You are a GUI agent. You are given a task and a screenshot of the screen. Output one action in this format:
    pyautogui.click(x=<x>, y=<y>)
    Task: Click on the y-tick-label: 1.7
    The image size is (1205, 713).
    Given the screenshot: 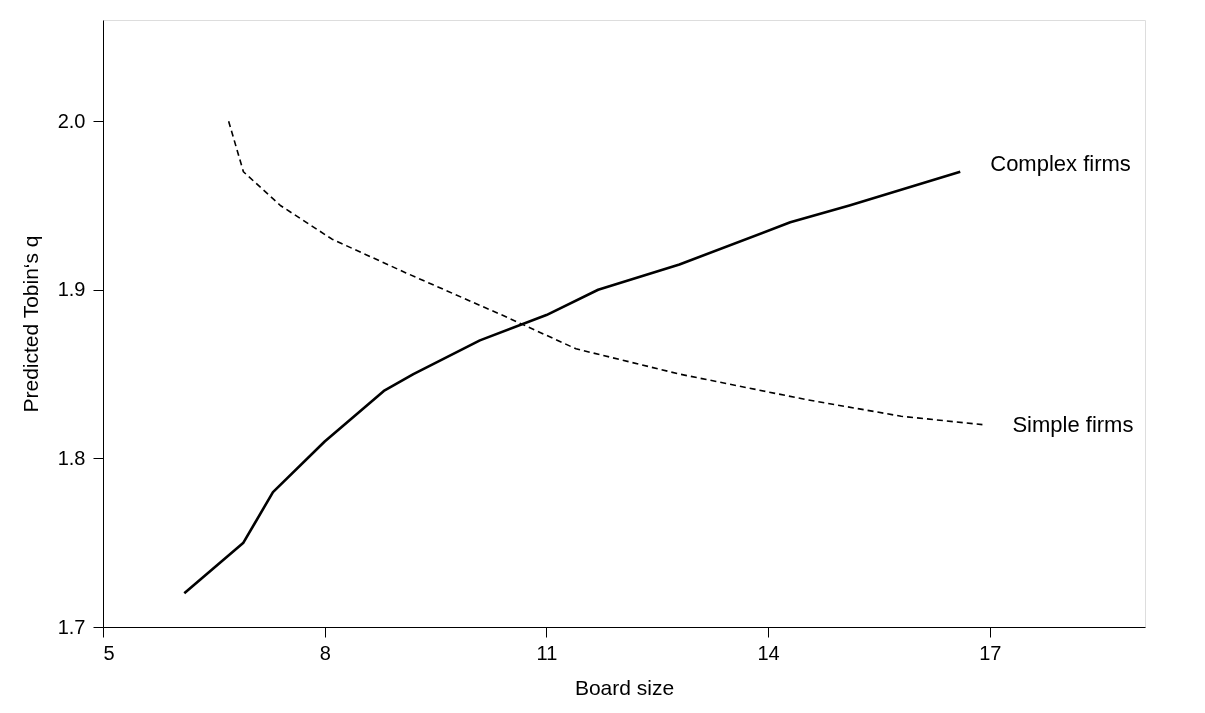 What is the action you would take?
    pyautogui.click(x=71, y=626)
    